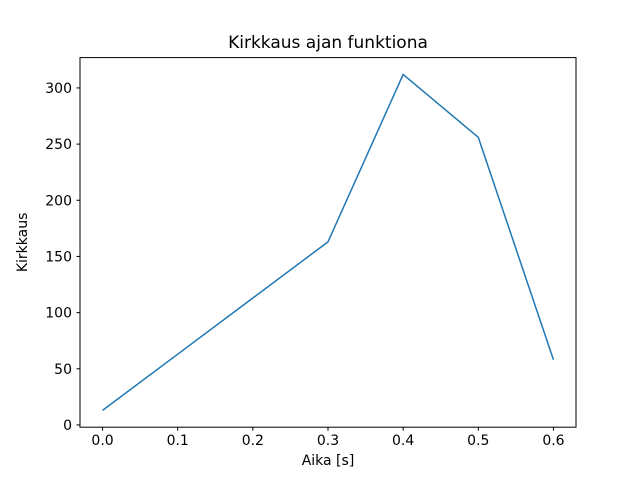 This screenshot has width=640, height=480. Describe the element at coordinates (328, 441) in the screenshot. I see `x-tick-label: 0.3` at that location.